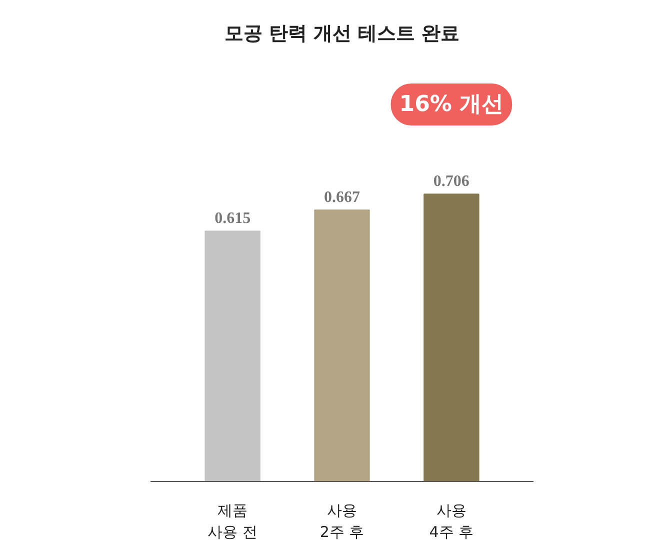 This screenshot has height=544, width=653. Describe the element at coordinates (342, 197) in the screenshot. I see `data-label: 0.667` at that location.